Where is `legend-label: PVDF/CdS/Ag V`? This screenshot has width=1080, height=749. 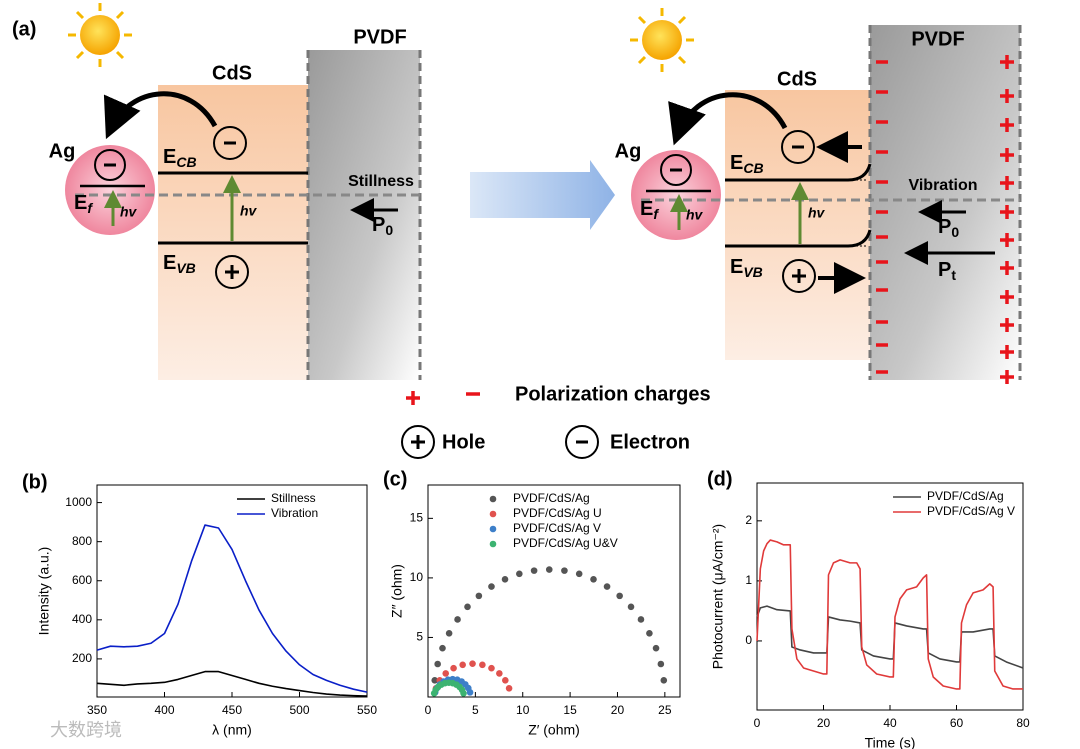
legend-label: PVDF/CdS/Ag V is located at coordinates (557, 528).